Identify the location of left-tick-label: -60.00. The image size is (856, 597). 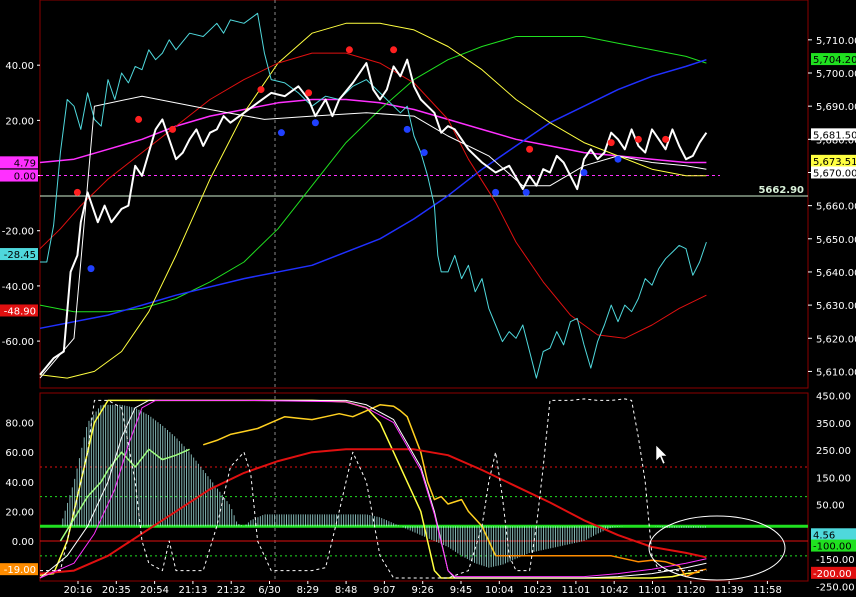
(18, 342).